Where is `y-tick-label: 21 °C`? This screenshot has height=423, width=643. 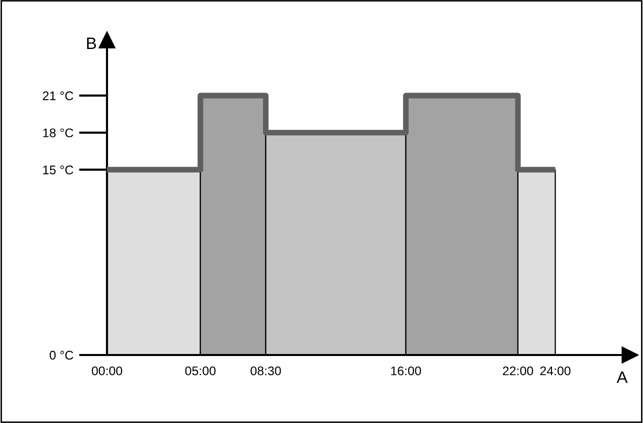
y-tick-label: 21 °C is located at coordinates (58, 95).